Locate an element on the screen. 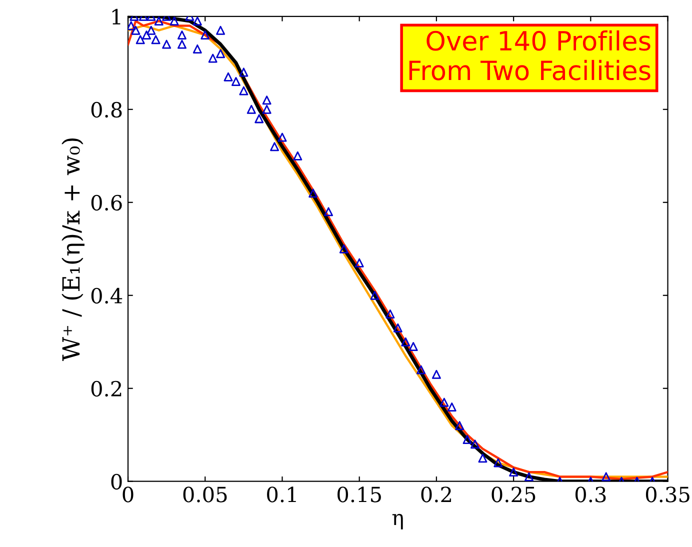 The image size is (692, 547). annotation: Over 140 Profiles From Two Facilities is located at coordinates (529, 55).